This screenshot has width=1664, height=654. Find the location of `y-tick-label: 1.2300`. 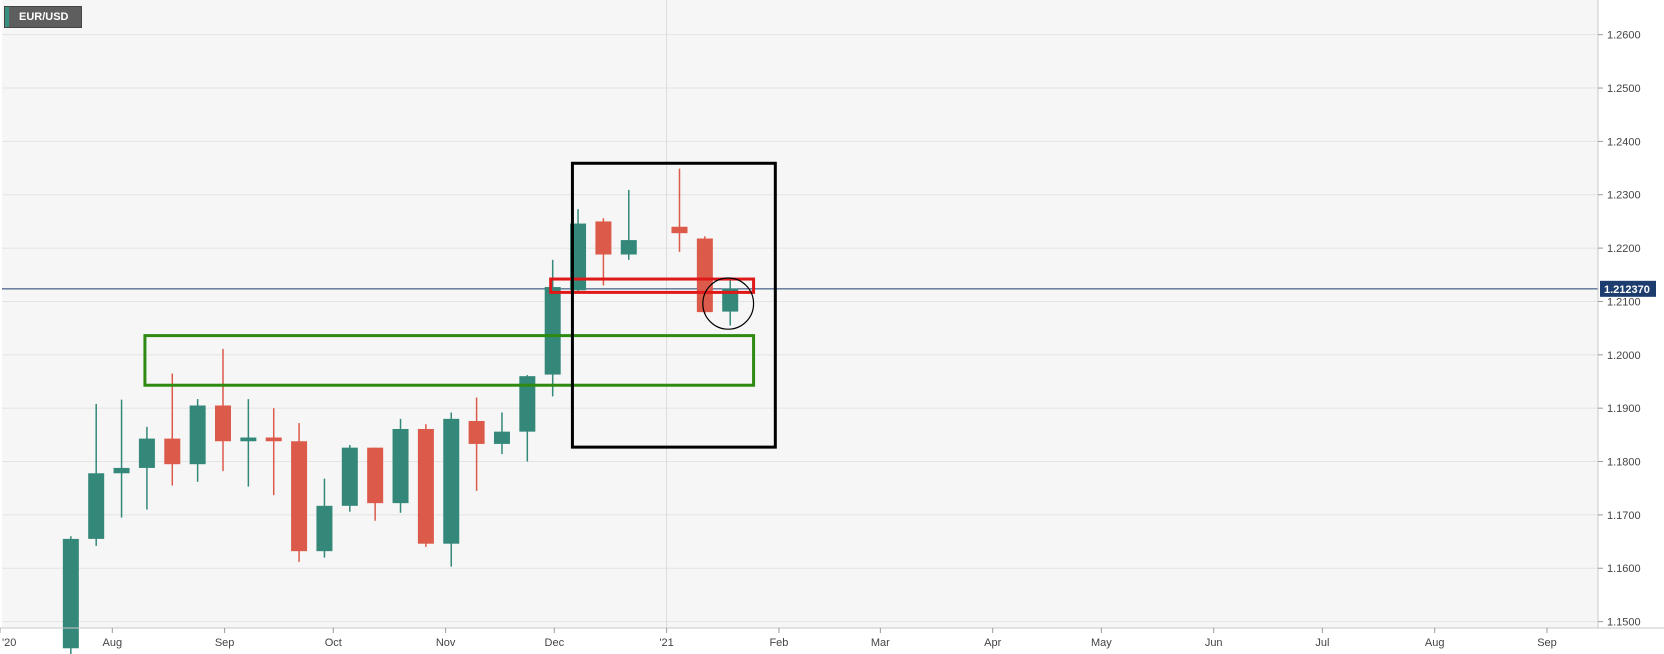

y-tick-label: 1.2300 is located at coordinates (1624, 196).